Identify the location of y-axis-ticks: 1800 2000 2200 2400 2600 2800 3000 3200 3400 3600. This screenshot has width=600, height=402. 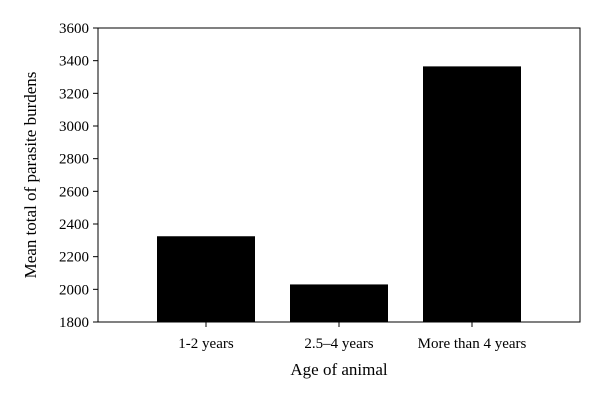
(78, 176).